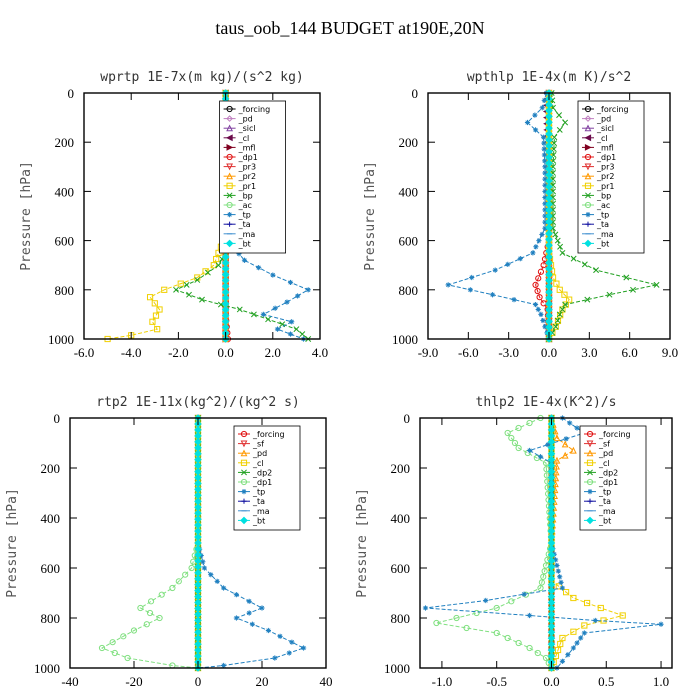 The height and width of the screenshot is (700, 700). Describe the element at coordinates (247, 147) in the screenshot. I see `legend-label: _mfl` at that location.